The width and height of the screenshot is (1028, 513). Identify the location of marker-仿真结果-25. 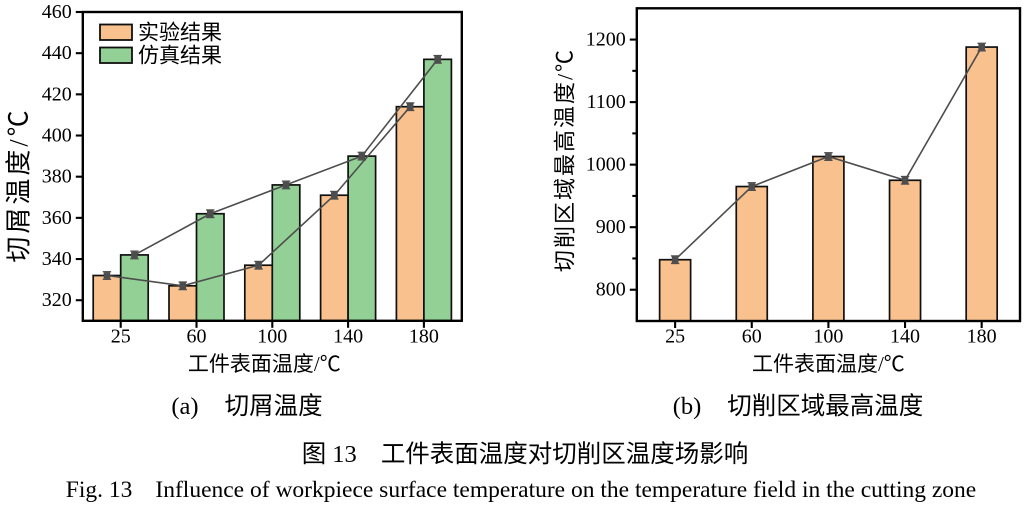
(134, 255).